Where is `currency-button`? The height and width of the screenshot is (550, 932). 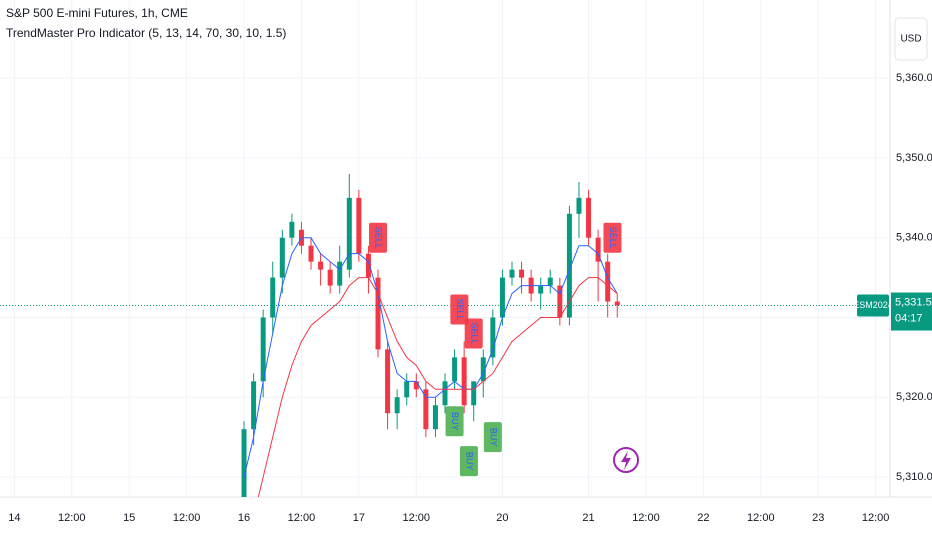
currency-button is located at coordinates (911, 39).